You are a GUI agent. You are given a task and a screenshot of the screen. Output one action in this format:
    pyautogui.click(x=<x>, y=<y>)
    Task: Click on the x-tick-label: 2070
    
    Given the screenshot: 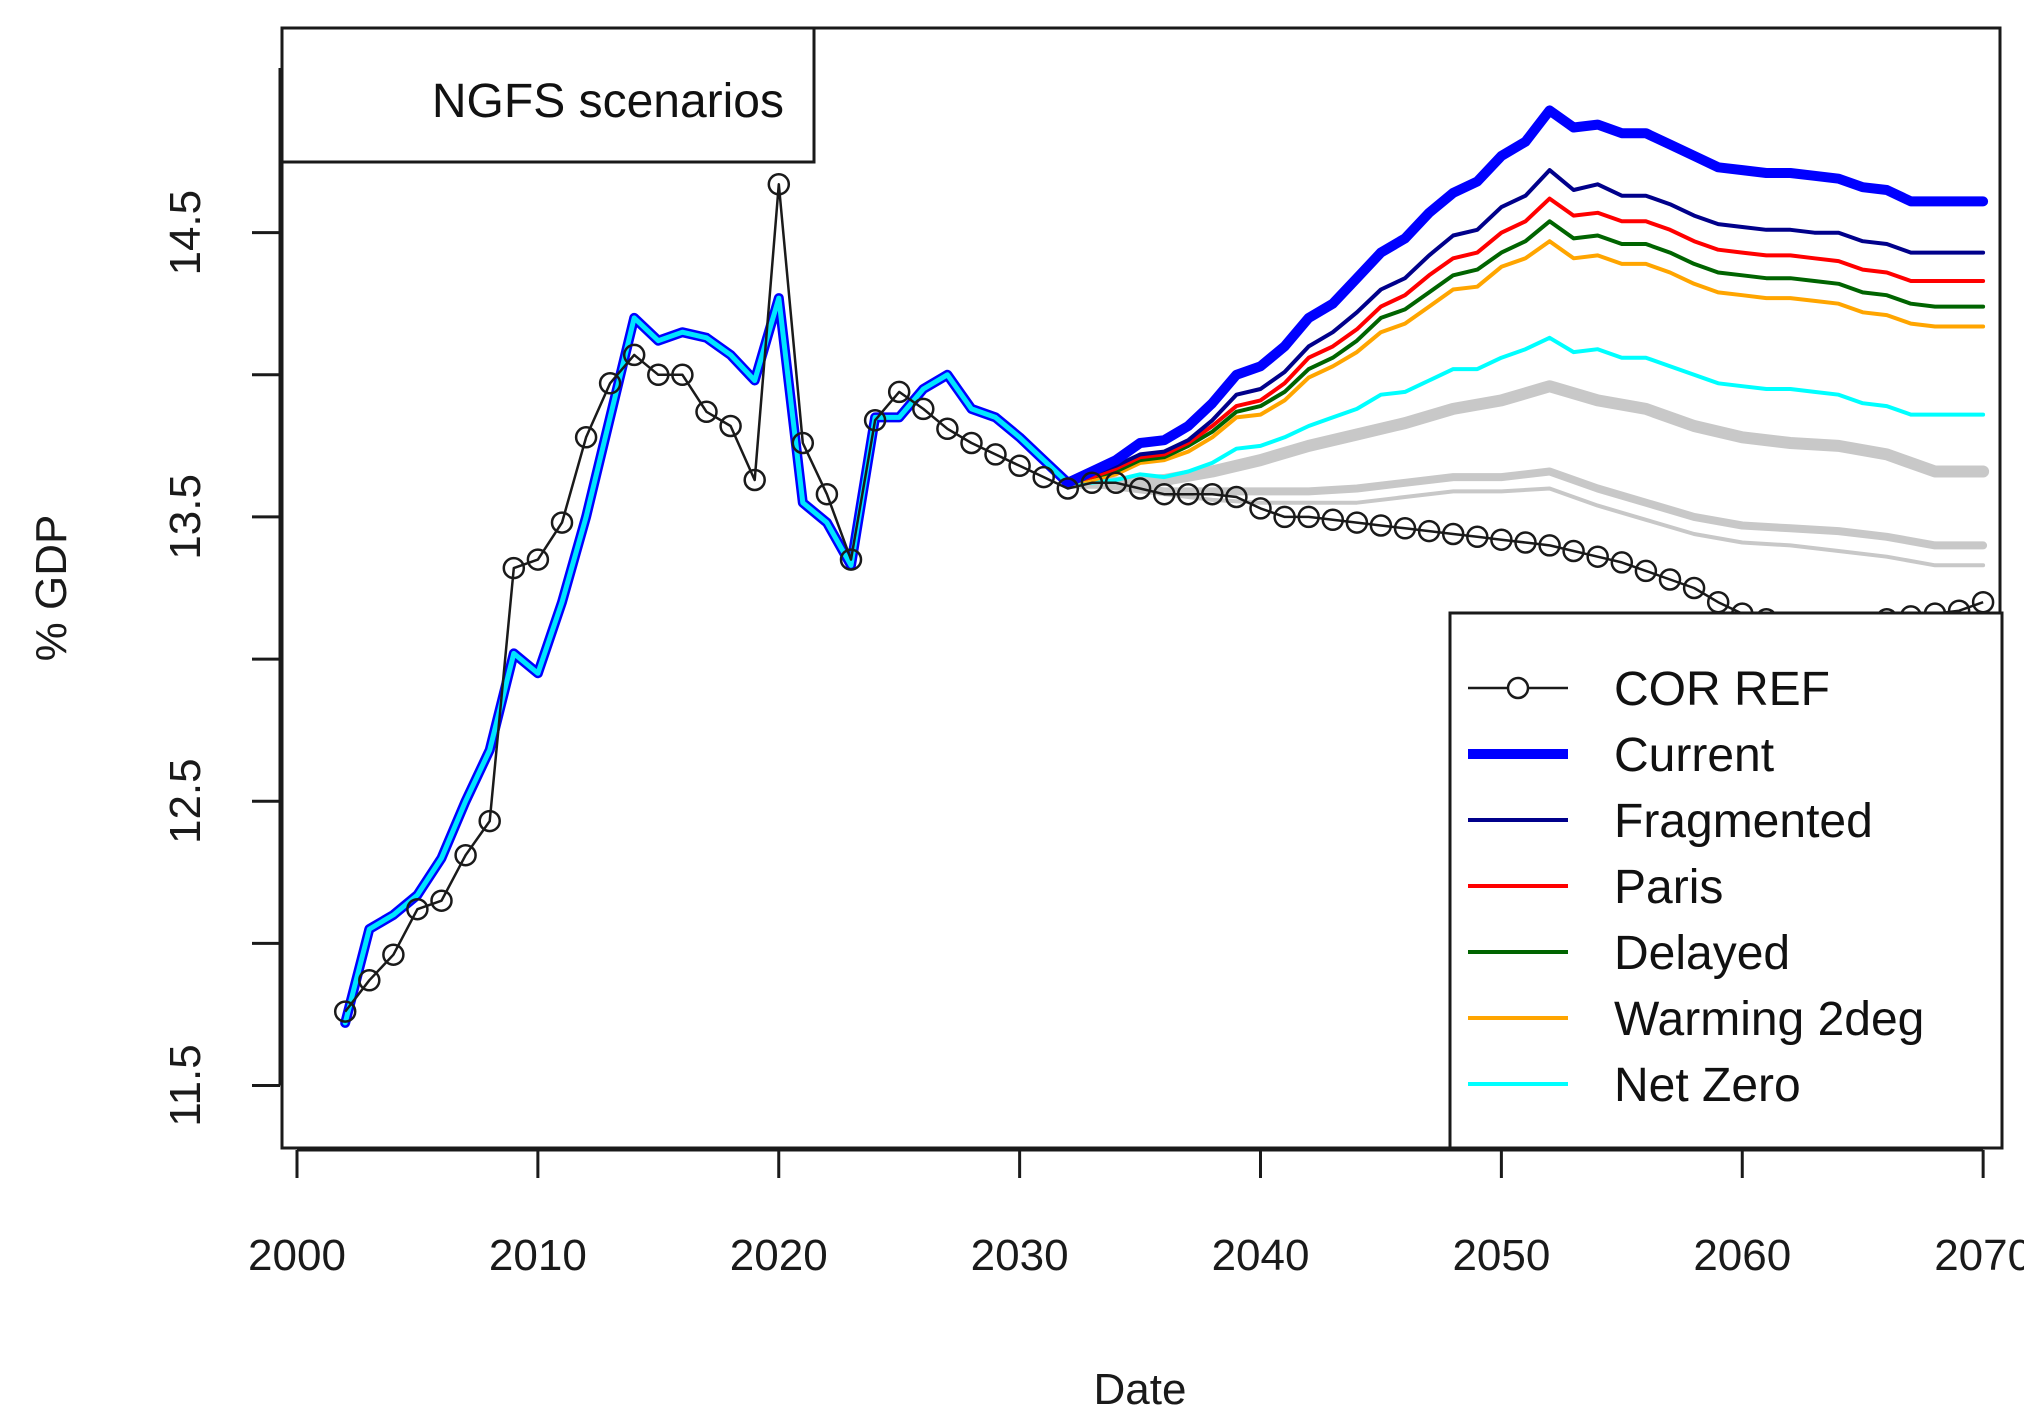 What is the action you would take?
    pyautogui.click(x=1979, y=1255)
    